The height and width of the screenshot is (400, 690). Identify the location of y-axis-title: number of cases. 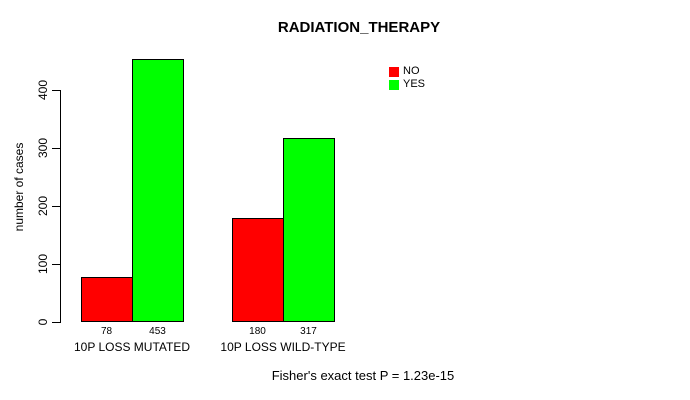
(19, 187).